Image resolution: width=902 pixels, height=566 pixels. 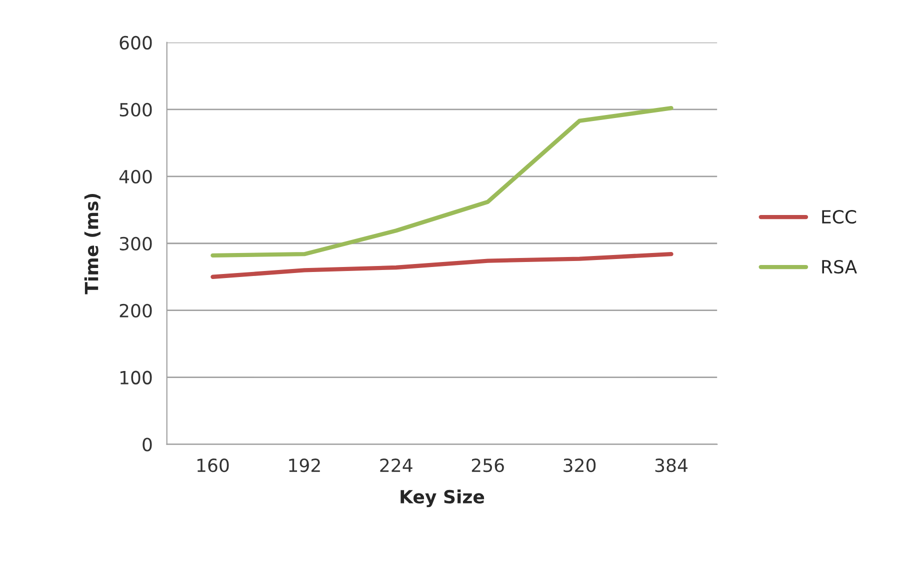 I want to click on y-tick-label: 0, so click(x=147, y=445).